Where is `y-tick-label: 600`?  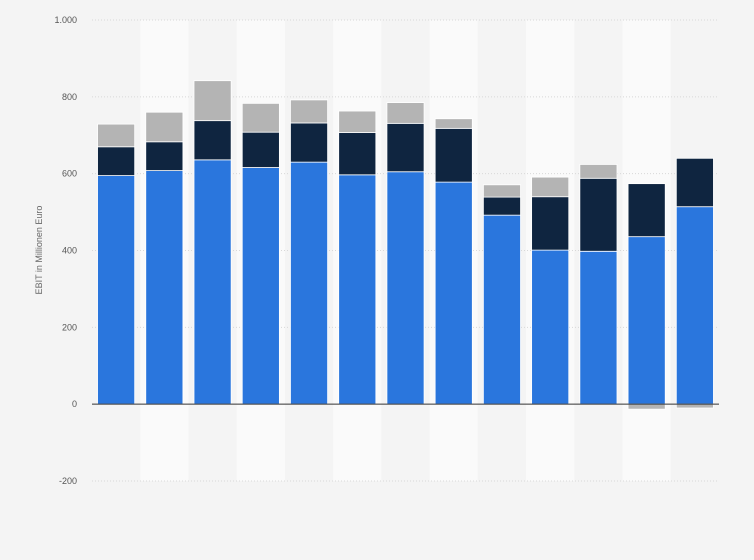 y-tick-label: 600 is located at coordinates (69, 174).